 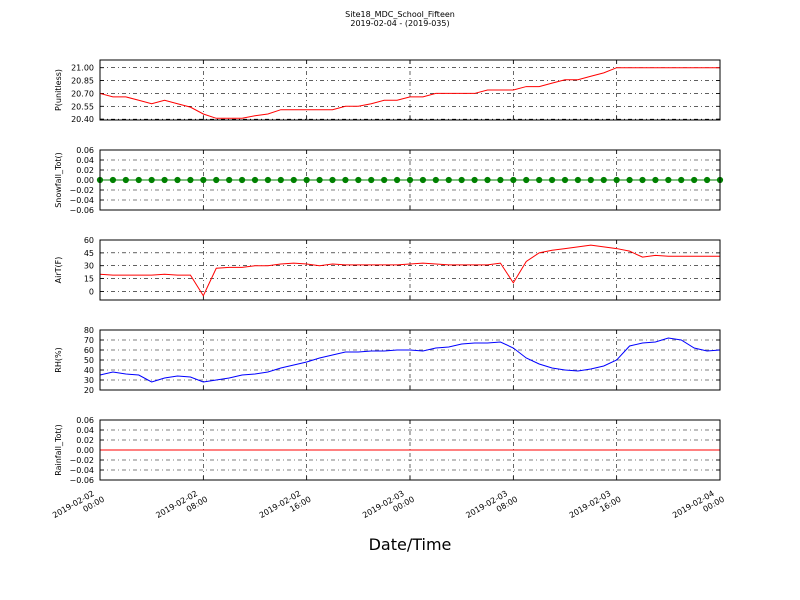 What do you see at coordinates (595, 507) in the screenshot?
I see `x-tick-label: 2019-02-0316:00` at bounding box center [595, 507].